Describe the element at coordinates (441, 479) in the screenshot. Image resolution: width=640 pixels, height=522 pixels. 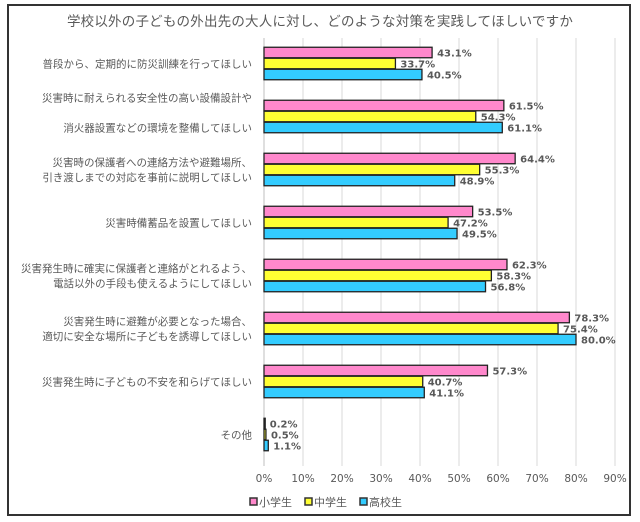
I see `x-axis-ticks: 0% 10% 20% 30% 40% 50% 60% 70% 80% 90%` at that location.